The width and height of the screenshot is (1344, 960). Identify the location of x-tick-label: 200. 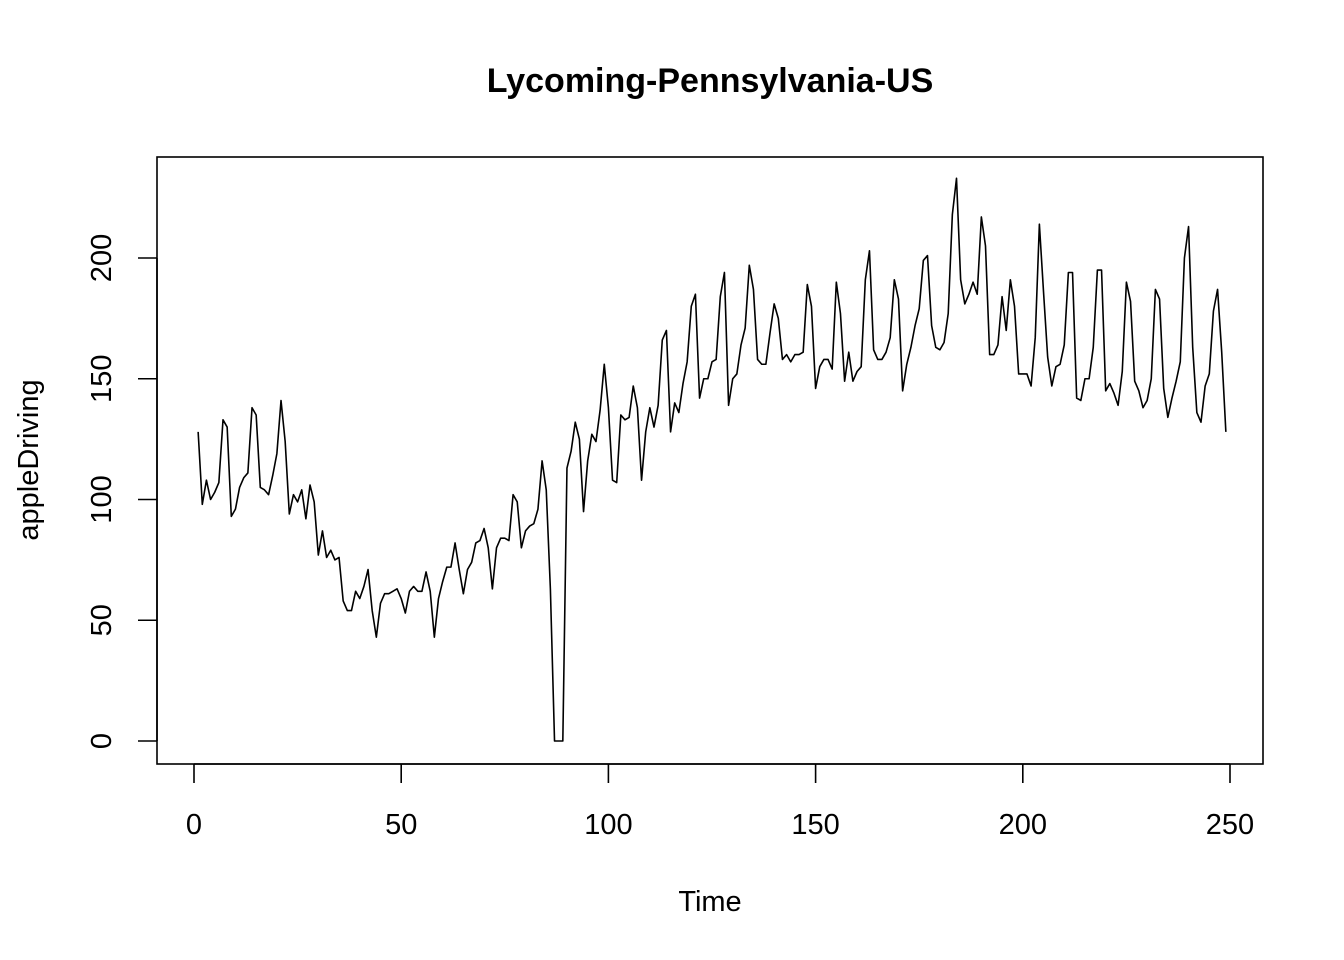
(1023, 825).